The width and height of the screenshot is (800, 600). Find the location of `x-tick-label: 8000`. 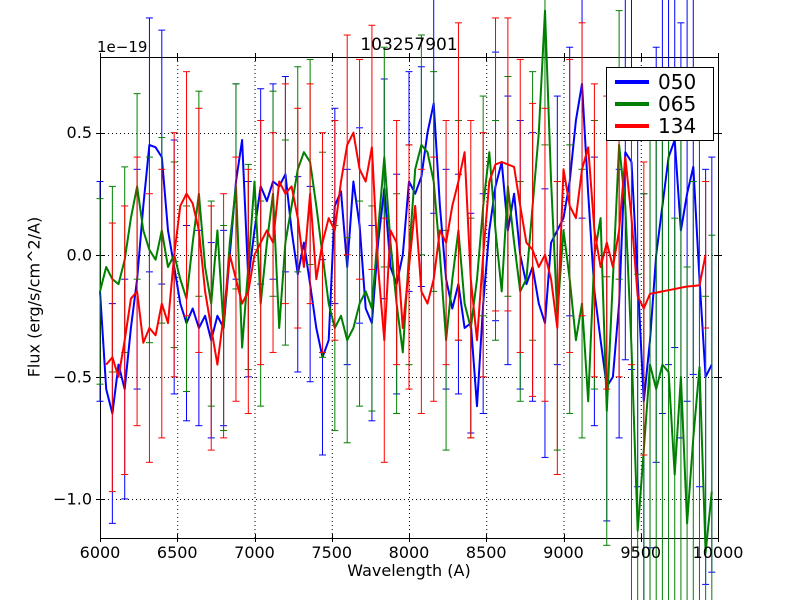

x-tick-label: 8000 is located at coordinates (409, 552).